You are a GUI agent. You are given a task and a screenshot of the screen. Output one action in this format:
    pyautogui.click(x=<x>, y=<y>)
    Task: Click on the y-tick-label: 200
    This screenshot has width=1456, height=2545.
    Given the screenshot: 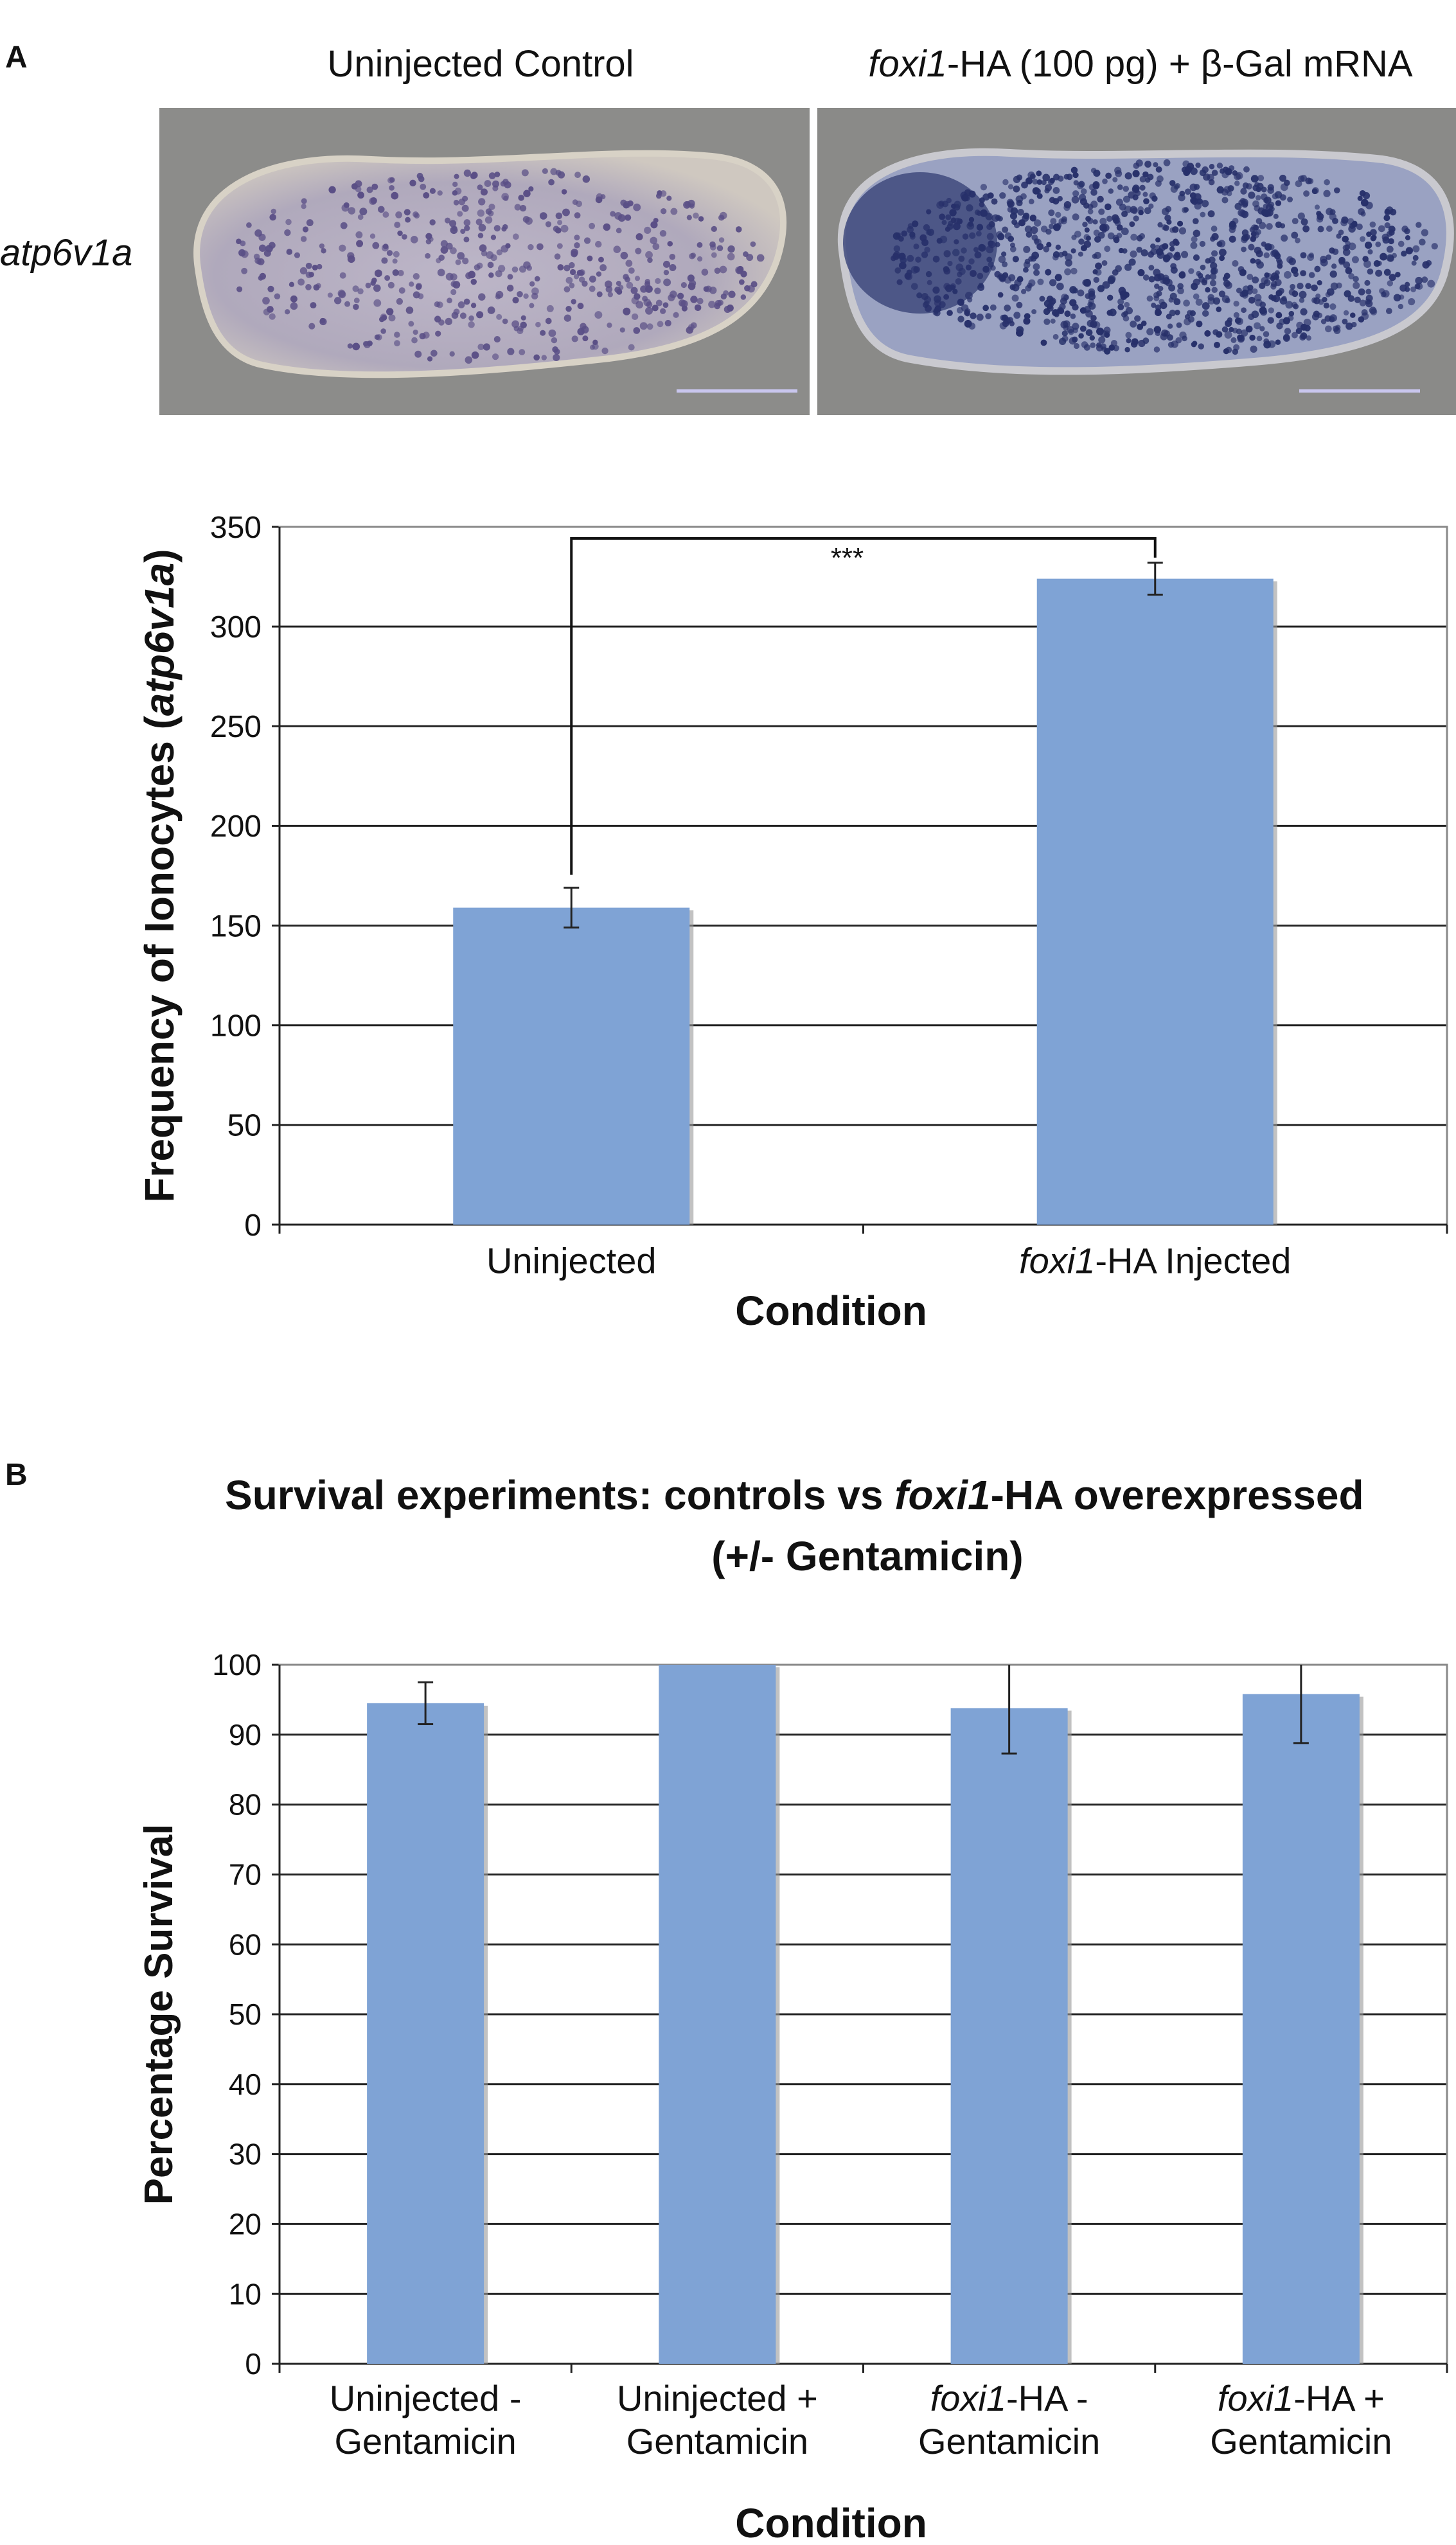 What is the action you would take?
    pyautogui.click(x=236, y=827)
    